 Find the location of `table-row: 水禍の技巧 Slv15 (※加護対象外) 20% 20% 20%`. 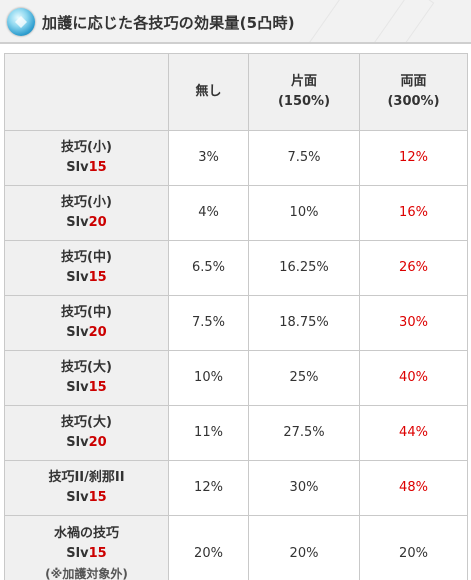

table-row: 水禍の技巧 Slv15 (※加護対象外) 20% 20% 20% is located at coordinates (236, 547).